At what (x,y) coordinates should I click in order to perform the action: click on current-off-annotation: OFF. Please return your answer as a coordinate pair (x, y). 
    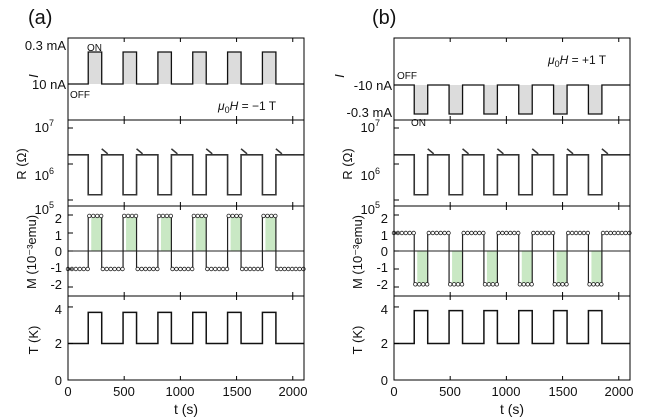
    Looking at the image, I should click on (407, 76).